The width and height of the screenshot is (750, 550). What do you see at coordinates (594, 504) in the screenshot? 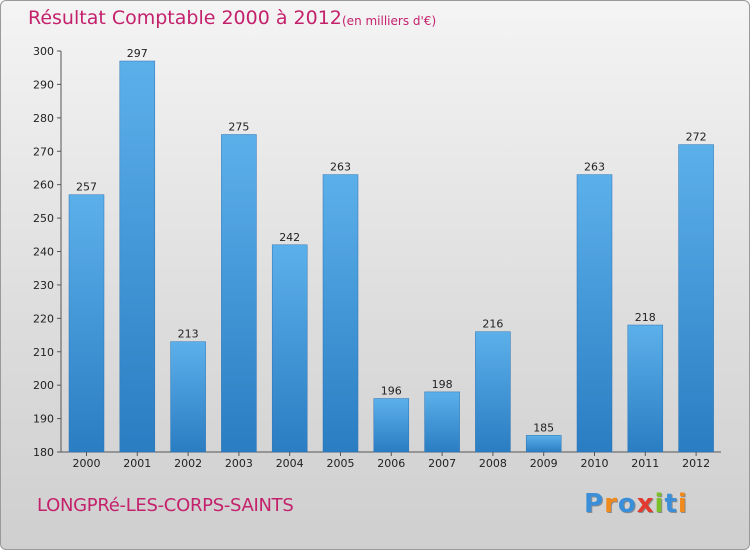
I see `logo-letter: P` at bounding box center [594, 504].